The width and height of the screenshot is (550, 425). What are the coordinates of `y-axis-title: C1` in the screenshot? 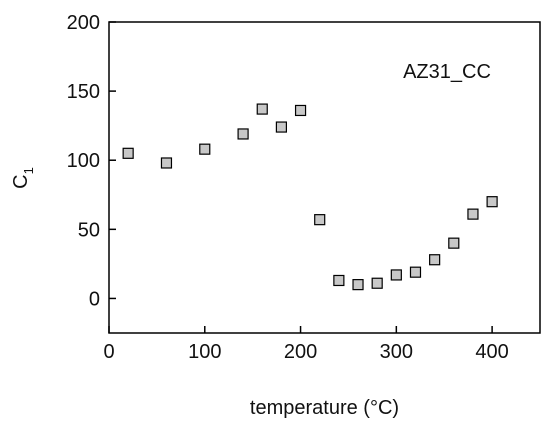 It's located at (23, 178).